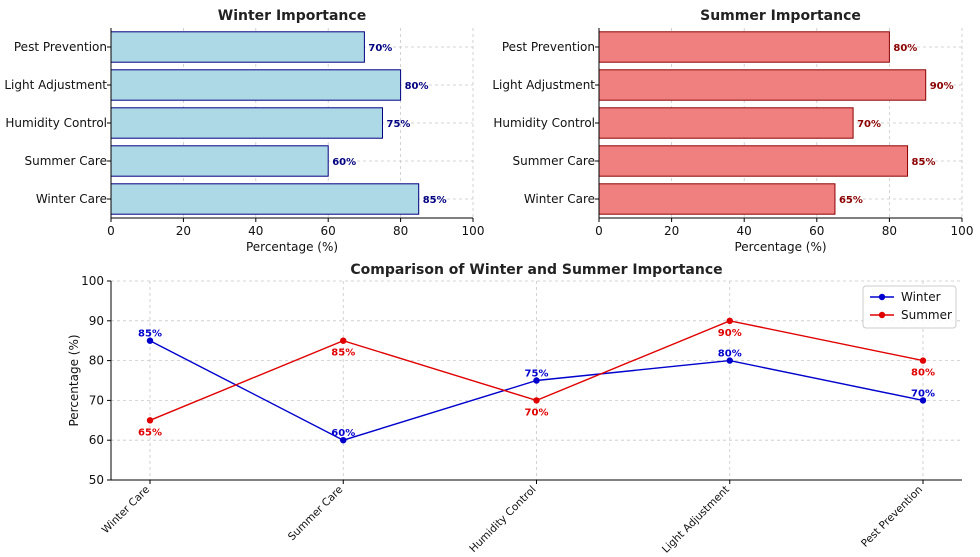 This screenshot has height=557, width=980. I want to click on summer-xtick-label: 40, so click(744, 231).